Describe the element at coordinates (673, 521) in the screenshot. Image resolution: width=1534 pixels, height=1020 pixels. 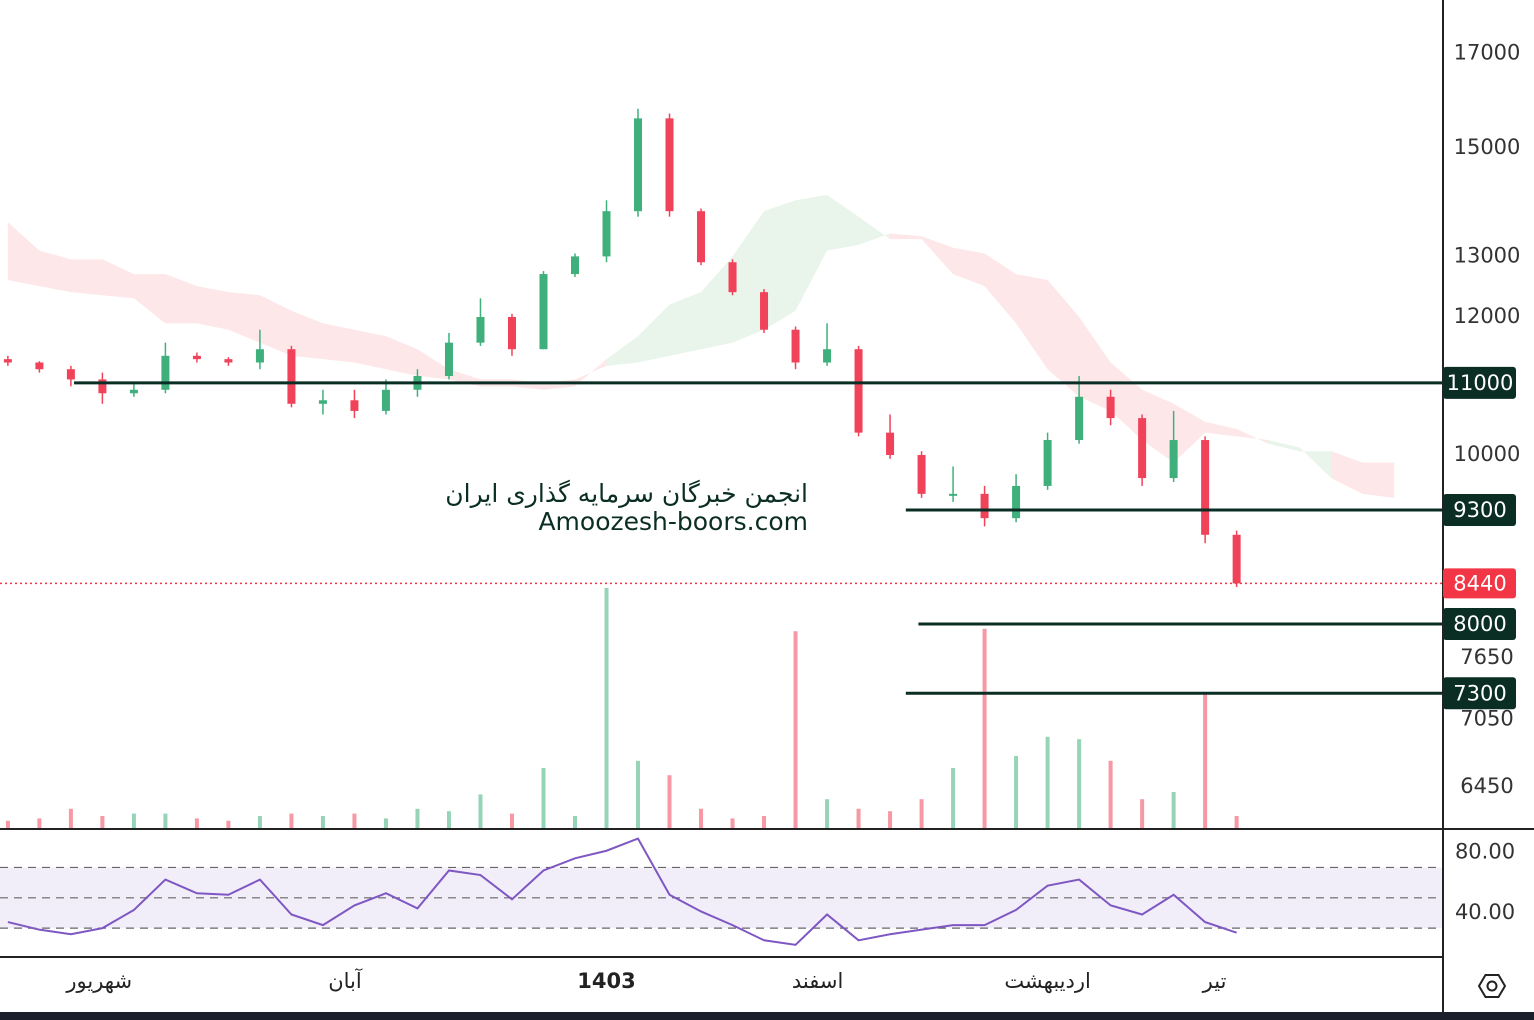
I see `watermark: Amoozesh-boors.com` at that location.